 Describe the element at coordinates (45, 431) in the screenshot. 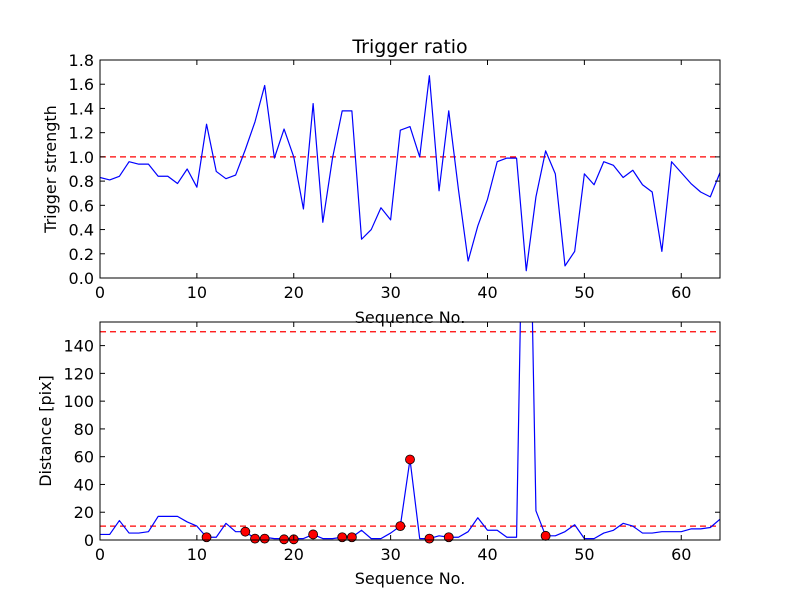

I see `bottom-y-axis-label: Distance [pix]` at that location.